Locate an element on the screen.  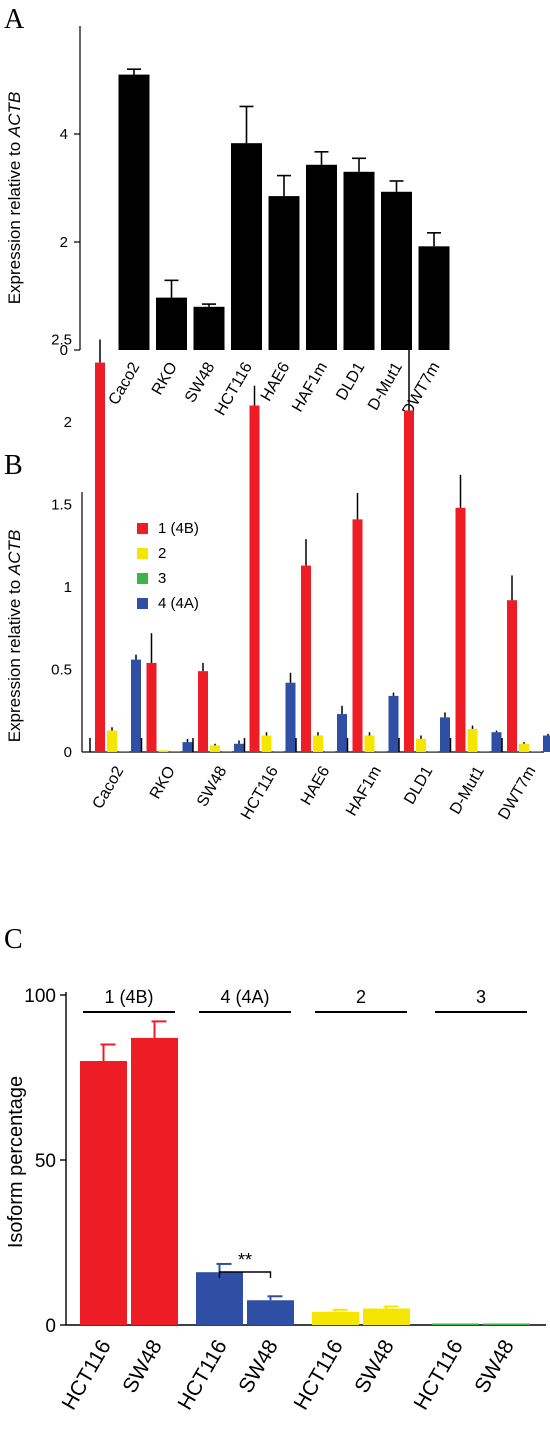
significance-bracket is located at coordinates (245, 1274).